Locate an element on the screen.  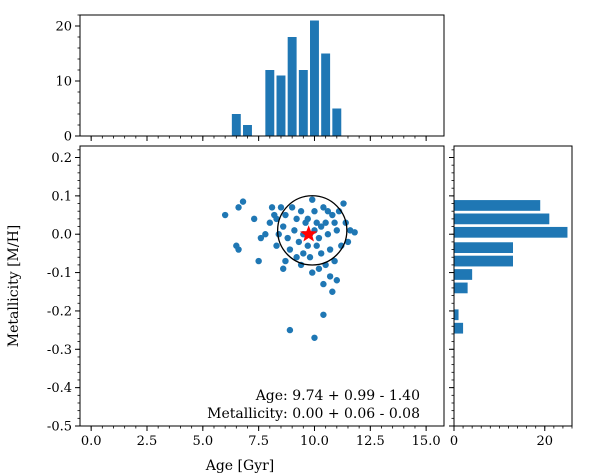
uncertainty-circle is located at coordinates (312, 230).